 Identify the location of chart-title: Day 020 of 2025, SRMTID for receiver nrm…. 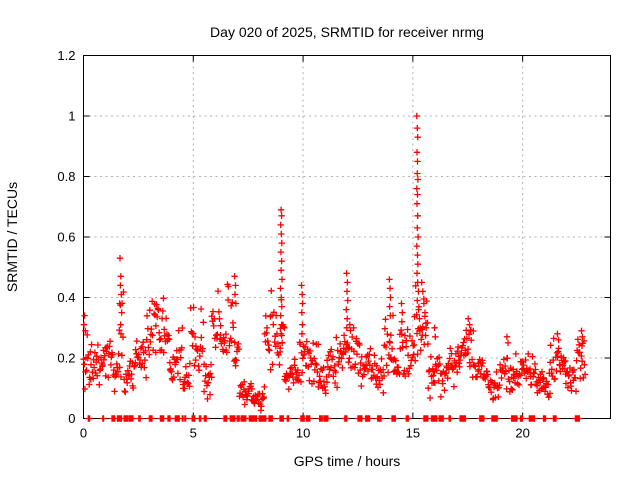
(347, 32).